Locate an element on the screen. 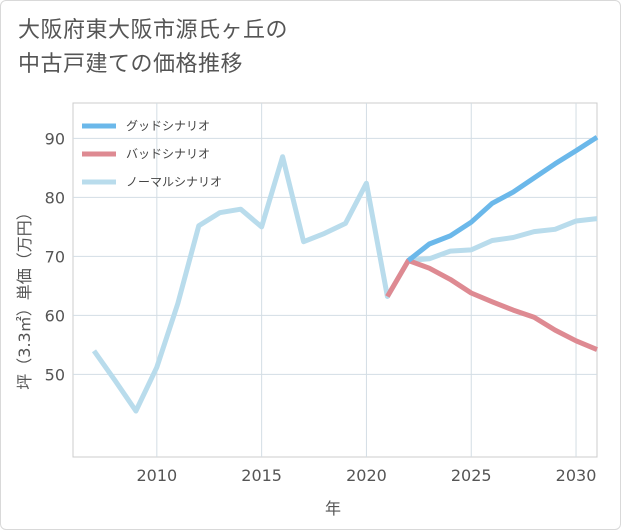  y-axis-ticks: 50 60 70 80 90 is located at coordinates (55, 256).